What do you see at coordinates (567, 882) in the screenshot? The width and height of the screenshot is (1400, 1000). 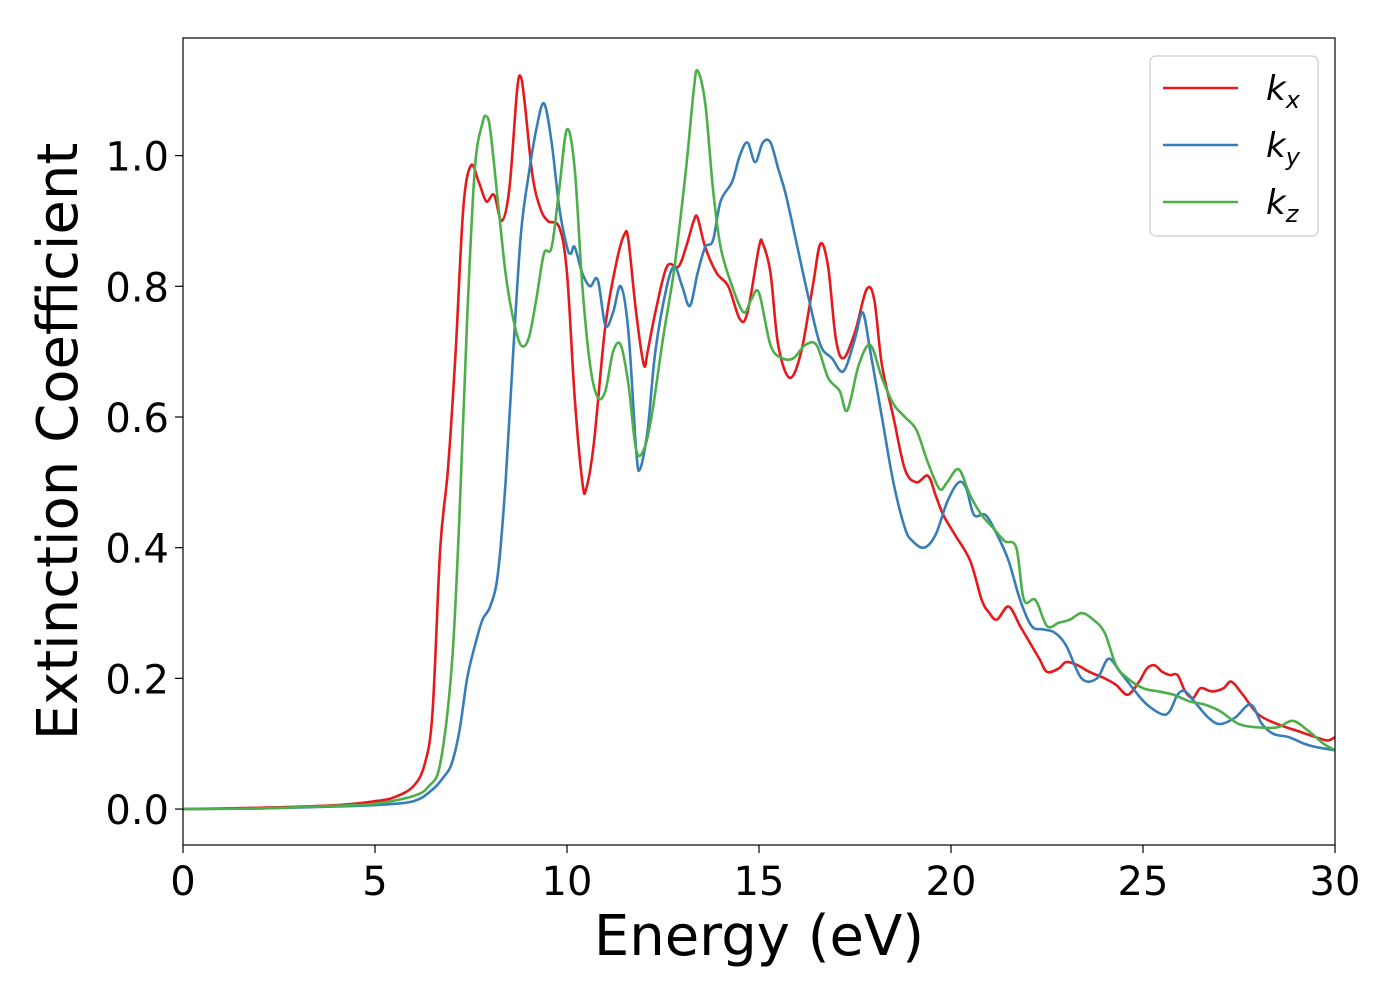 I see `x-tick-label: 10` at bounding box center [567, 882].